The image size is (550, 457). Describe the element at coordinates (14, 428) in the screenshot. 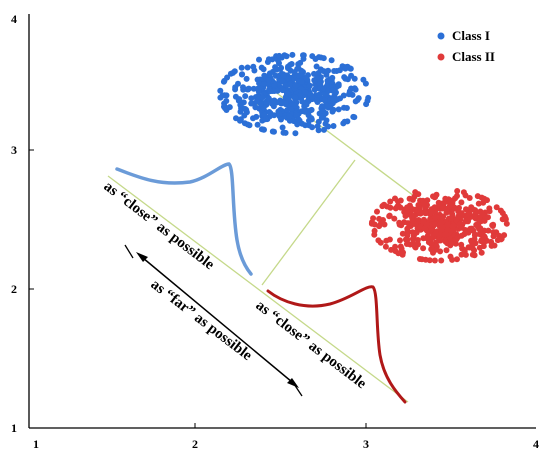

I see `y-tick-label: 1` at that location.